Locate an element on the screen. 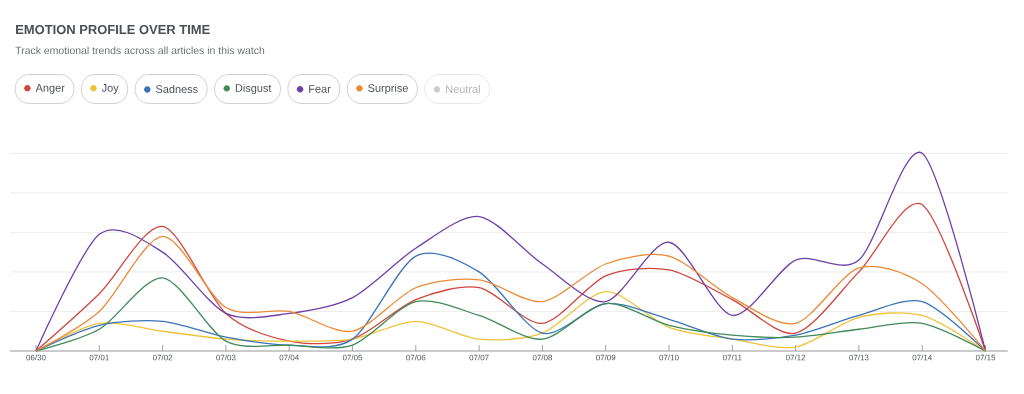  legend-label: Fear is located at coordinates (320, 89).